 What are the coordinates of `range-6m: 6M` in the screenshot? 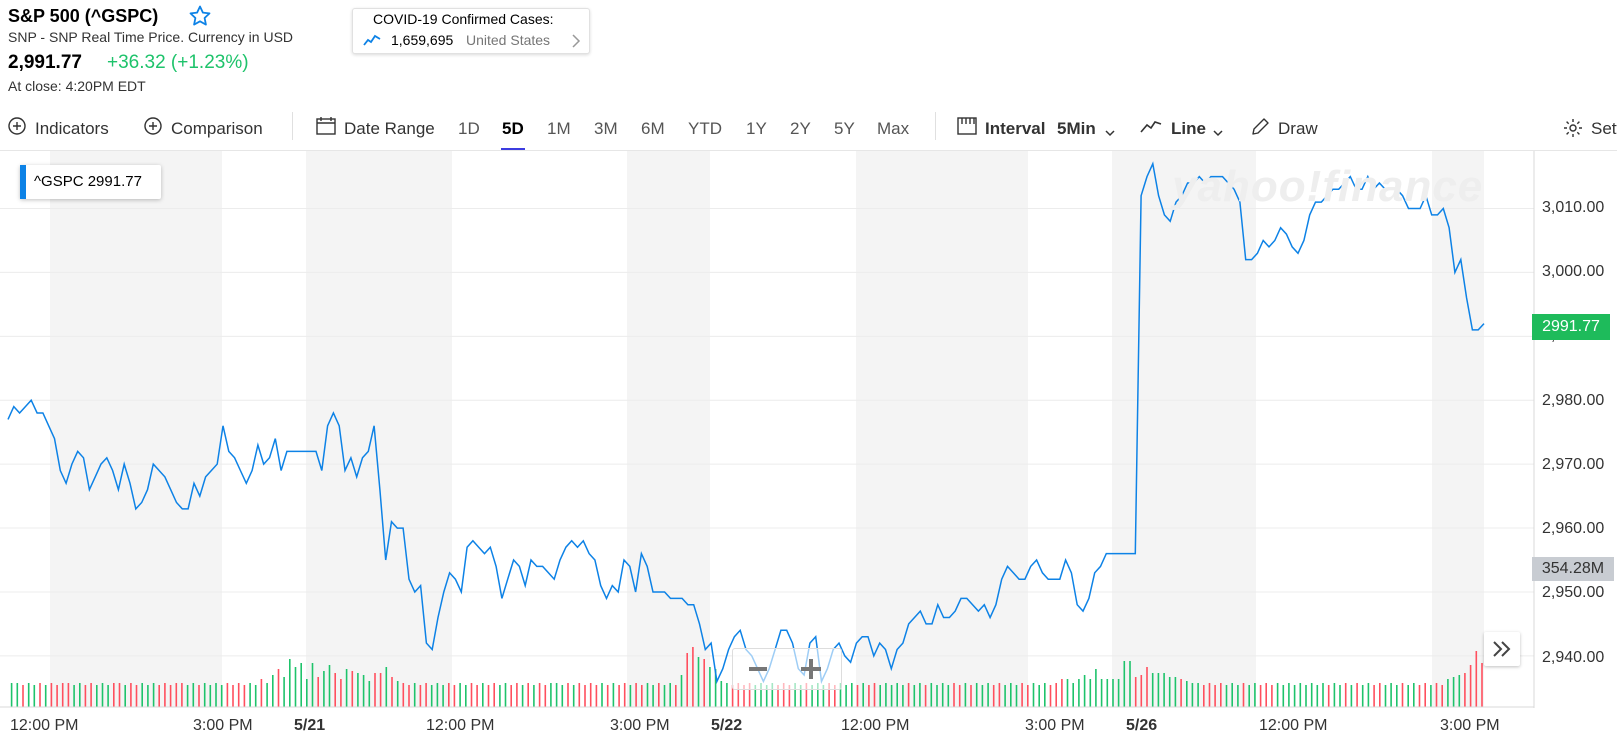 It's located at (653, 128).